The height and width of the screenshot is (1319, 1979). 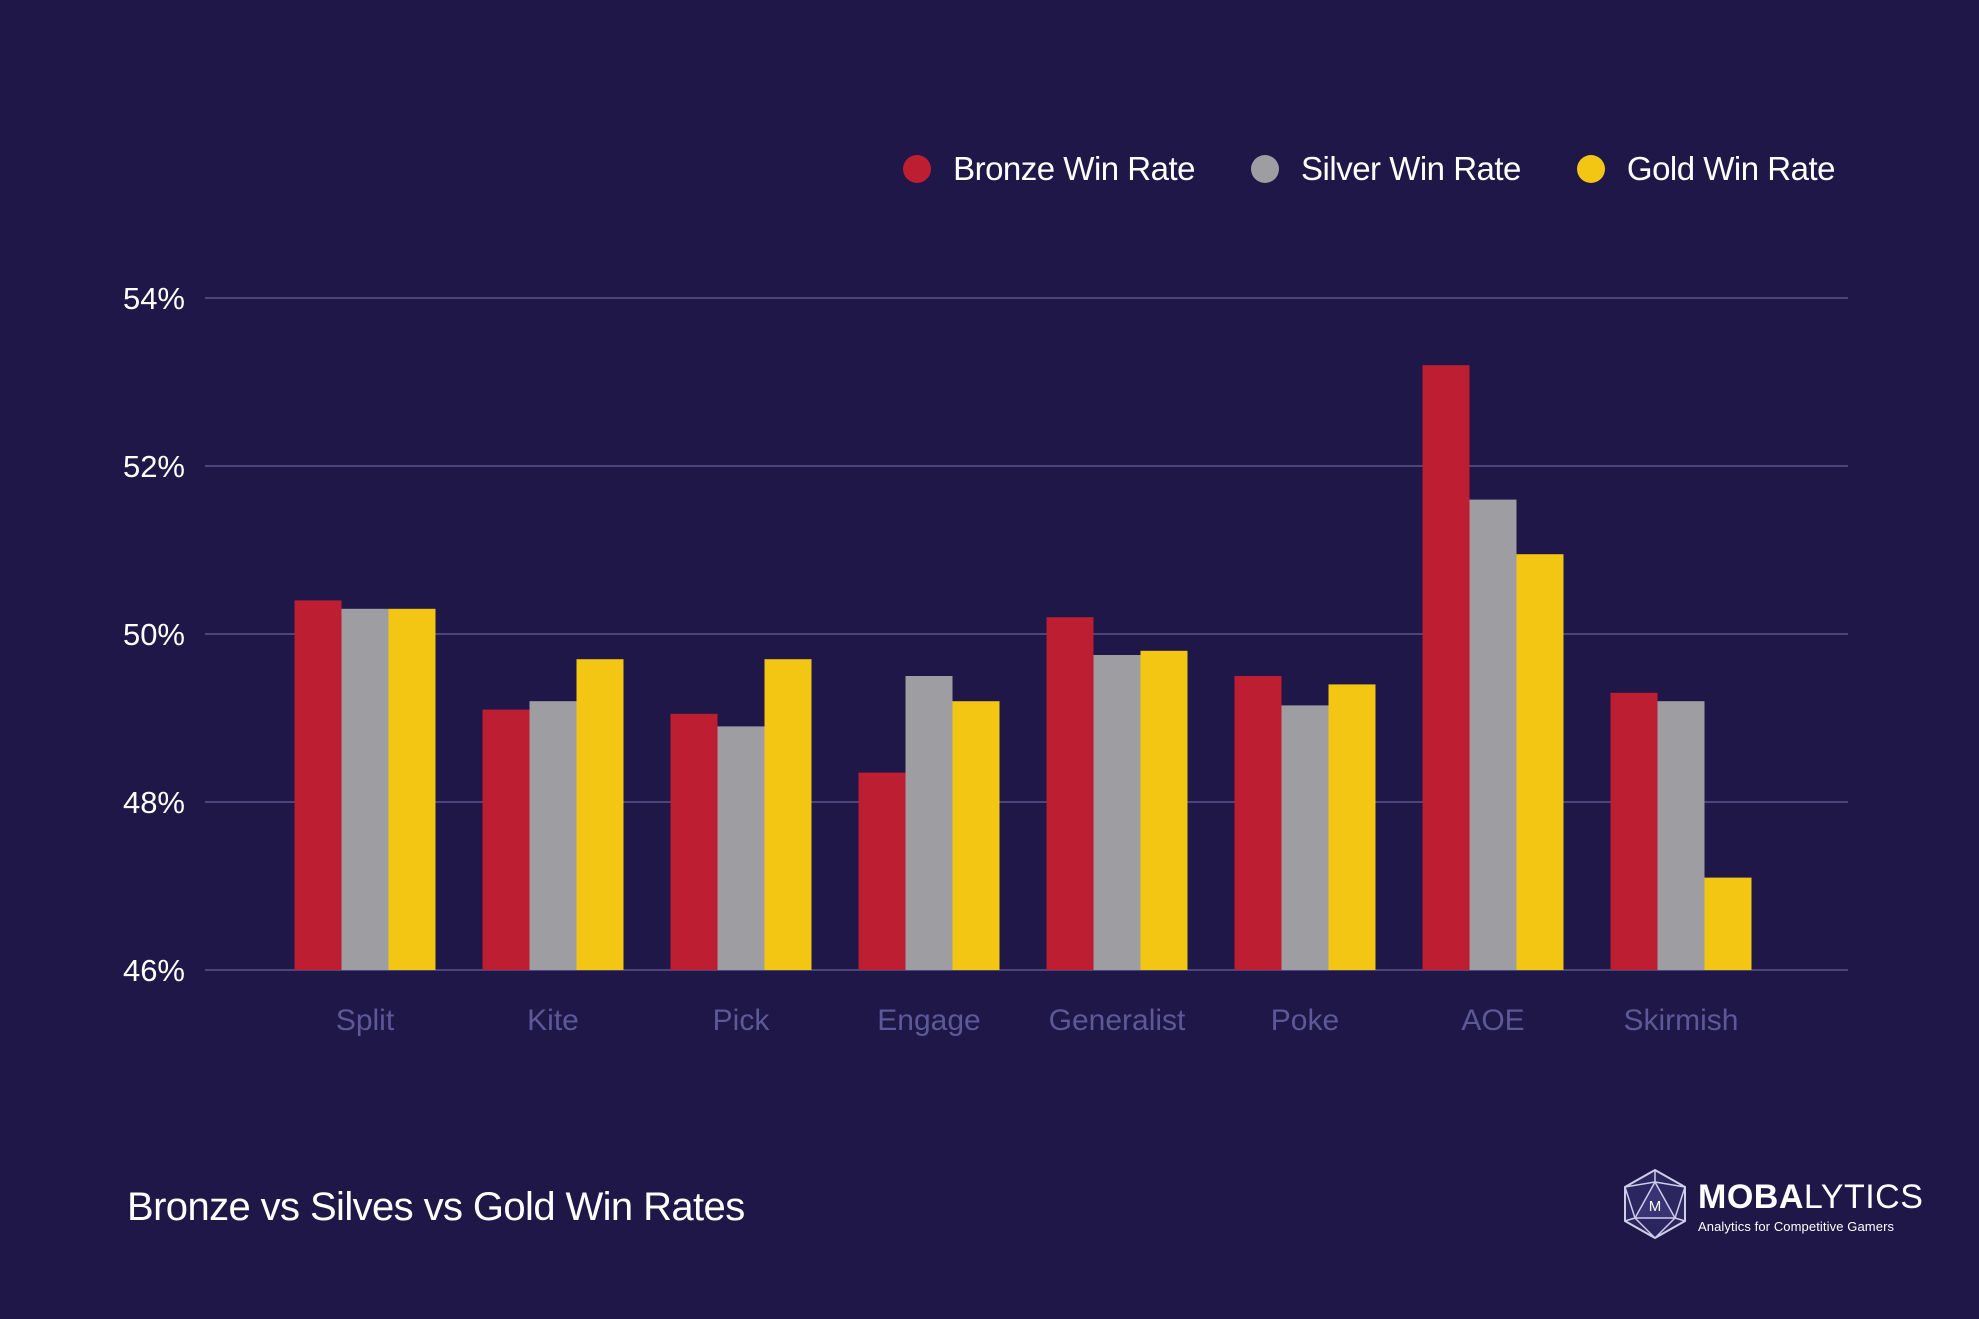 What do you see at coordinates (742, 1020) in the screenshot?
I see `x-category-label: Pick` at bounding box center [742, 1020].